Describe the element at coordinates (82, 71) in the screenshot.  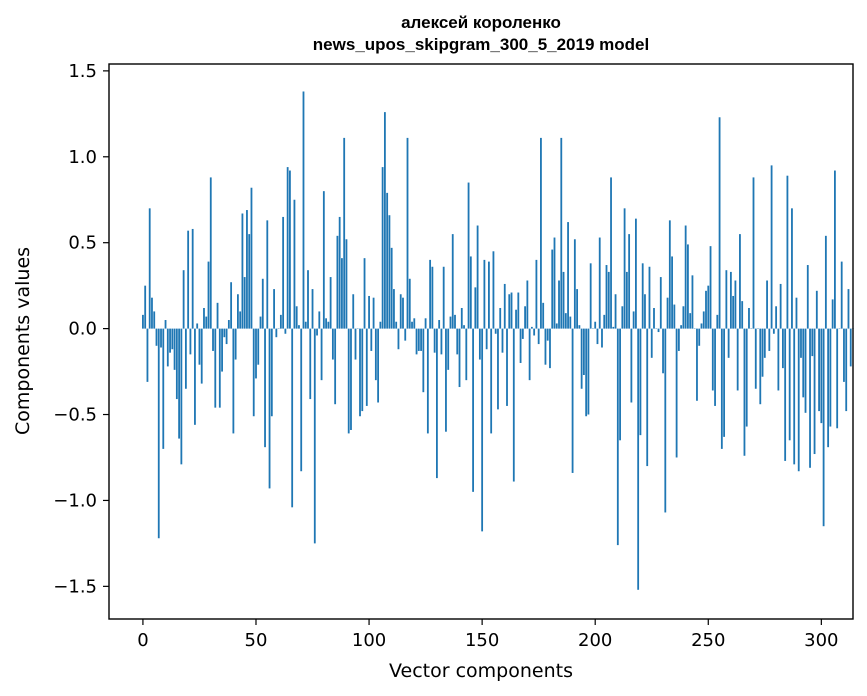
I see `y-tick-label: 1.5` at that location.